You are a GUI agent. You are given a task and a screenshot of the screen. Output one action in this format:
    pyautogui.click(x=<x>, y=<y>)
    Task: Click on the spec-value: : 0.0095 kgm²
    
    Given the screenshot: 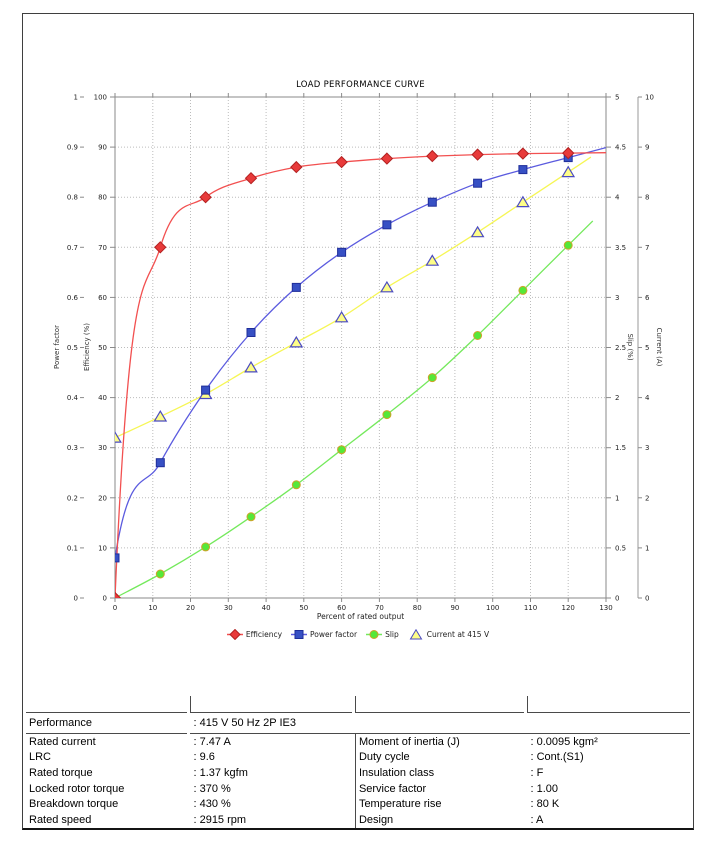 What is the action you would take?
    pyautogui.click(x=564, y=741)
    